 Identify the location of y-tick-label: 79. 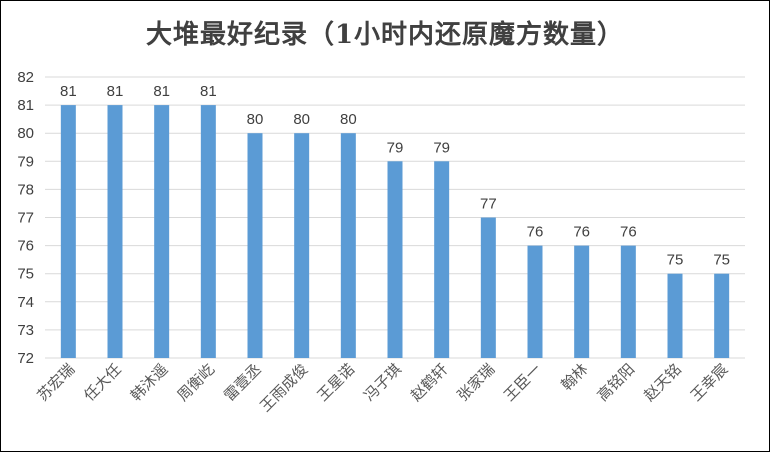
(25, 161).